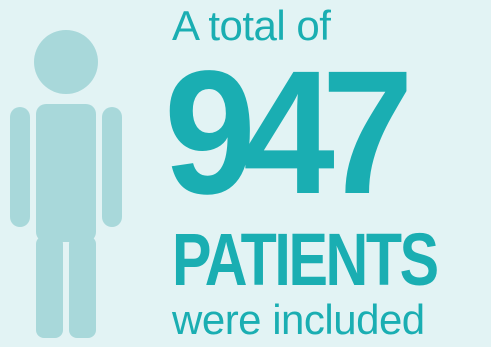 The width and height of the screenshot is (491, 347). I want to click on patients-label: PATIENTS, so click(305, 259).